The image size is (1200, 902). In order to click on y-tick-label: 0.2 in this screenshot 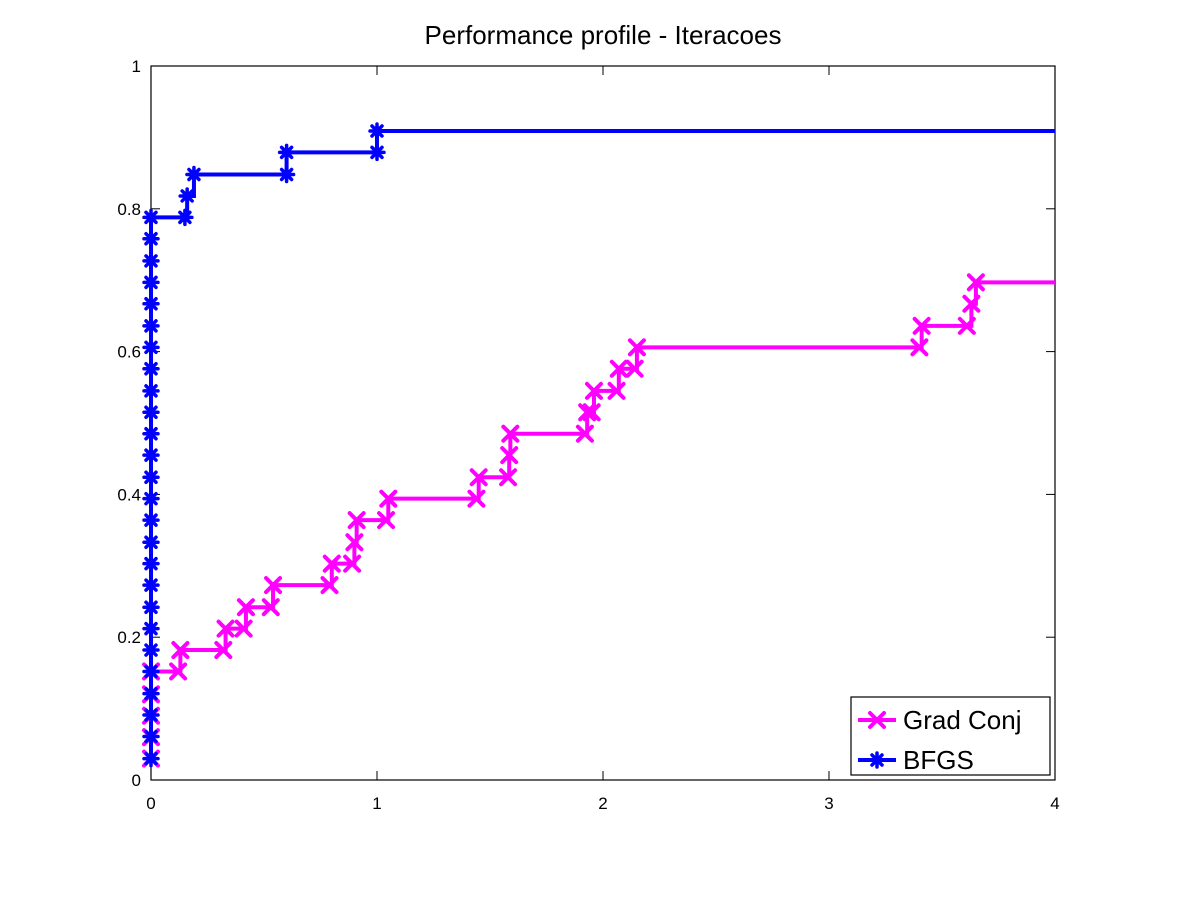, I will do `click(129, 637)`.